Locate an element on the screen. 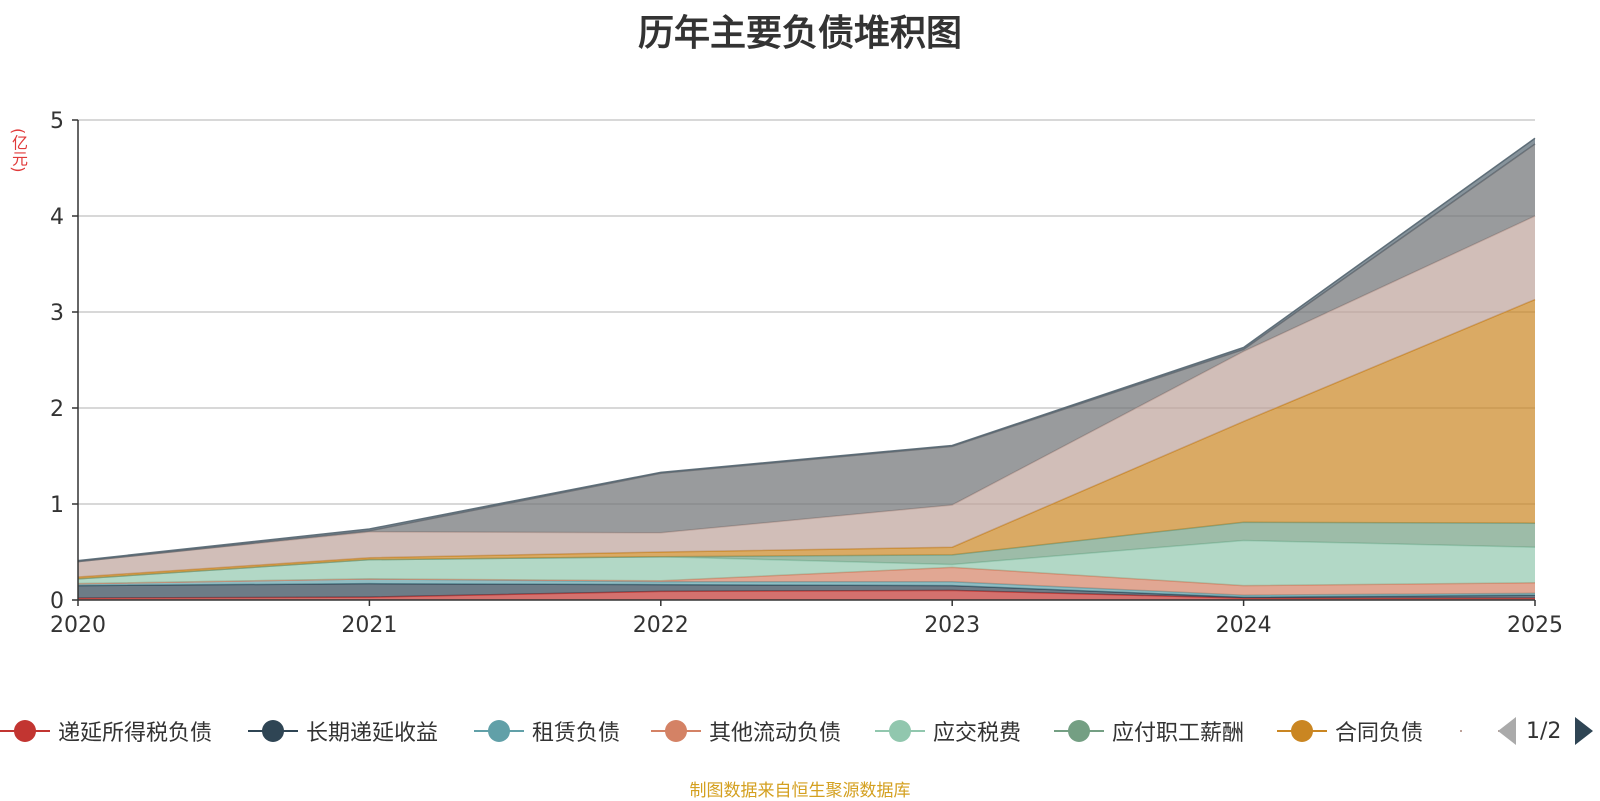  legend-label: 长期递延收益 is located at coordinates (372, 733).